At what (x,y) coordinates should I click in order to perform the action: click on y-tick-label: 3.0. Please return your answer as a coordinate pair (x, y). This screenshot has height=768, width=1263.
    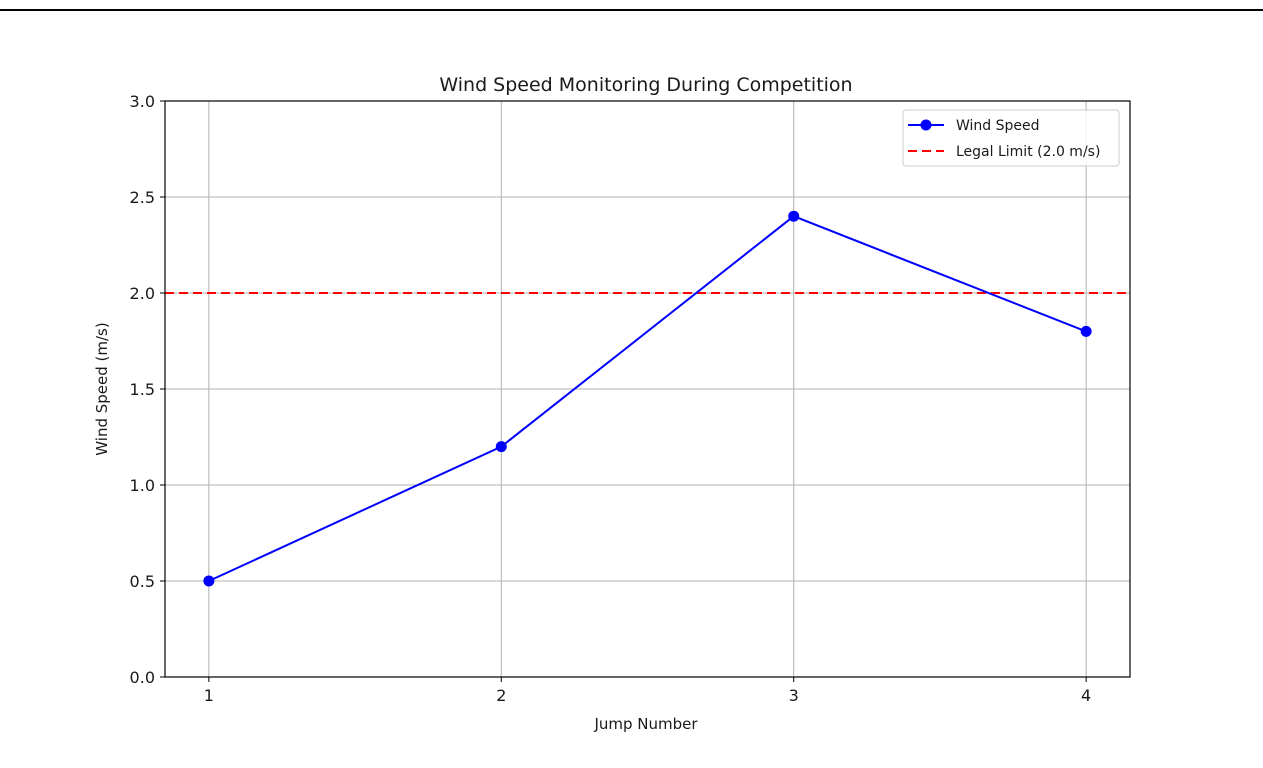
    Looking at the image, I should click on (142, 101).